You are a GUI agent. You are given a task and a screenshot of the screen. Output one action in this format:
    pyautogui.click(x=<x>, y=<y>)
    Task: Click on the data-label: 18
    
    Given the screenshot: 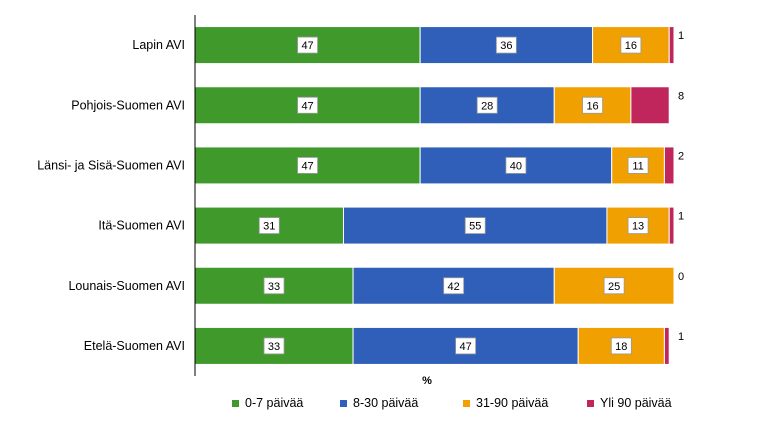 What is the action you would take?
    pyautogui.click(x=621, y=347)
    